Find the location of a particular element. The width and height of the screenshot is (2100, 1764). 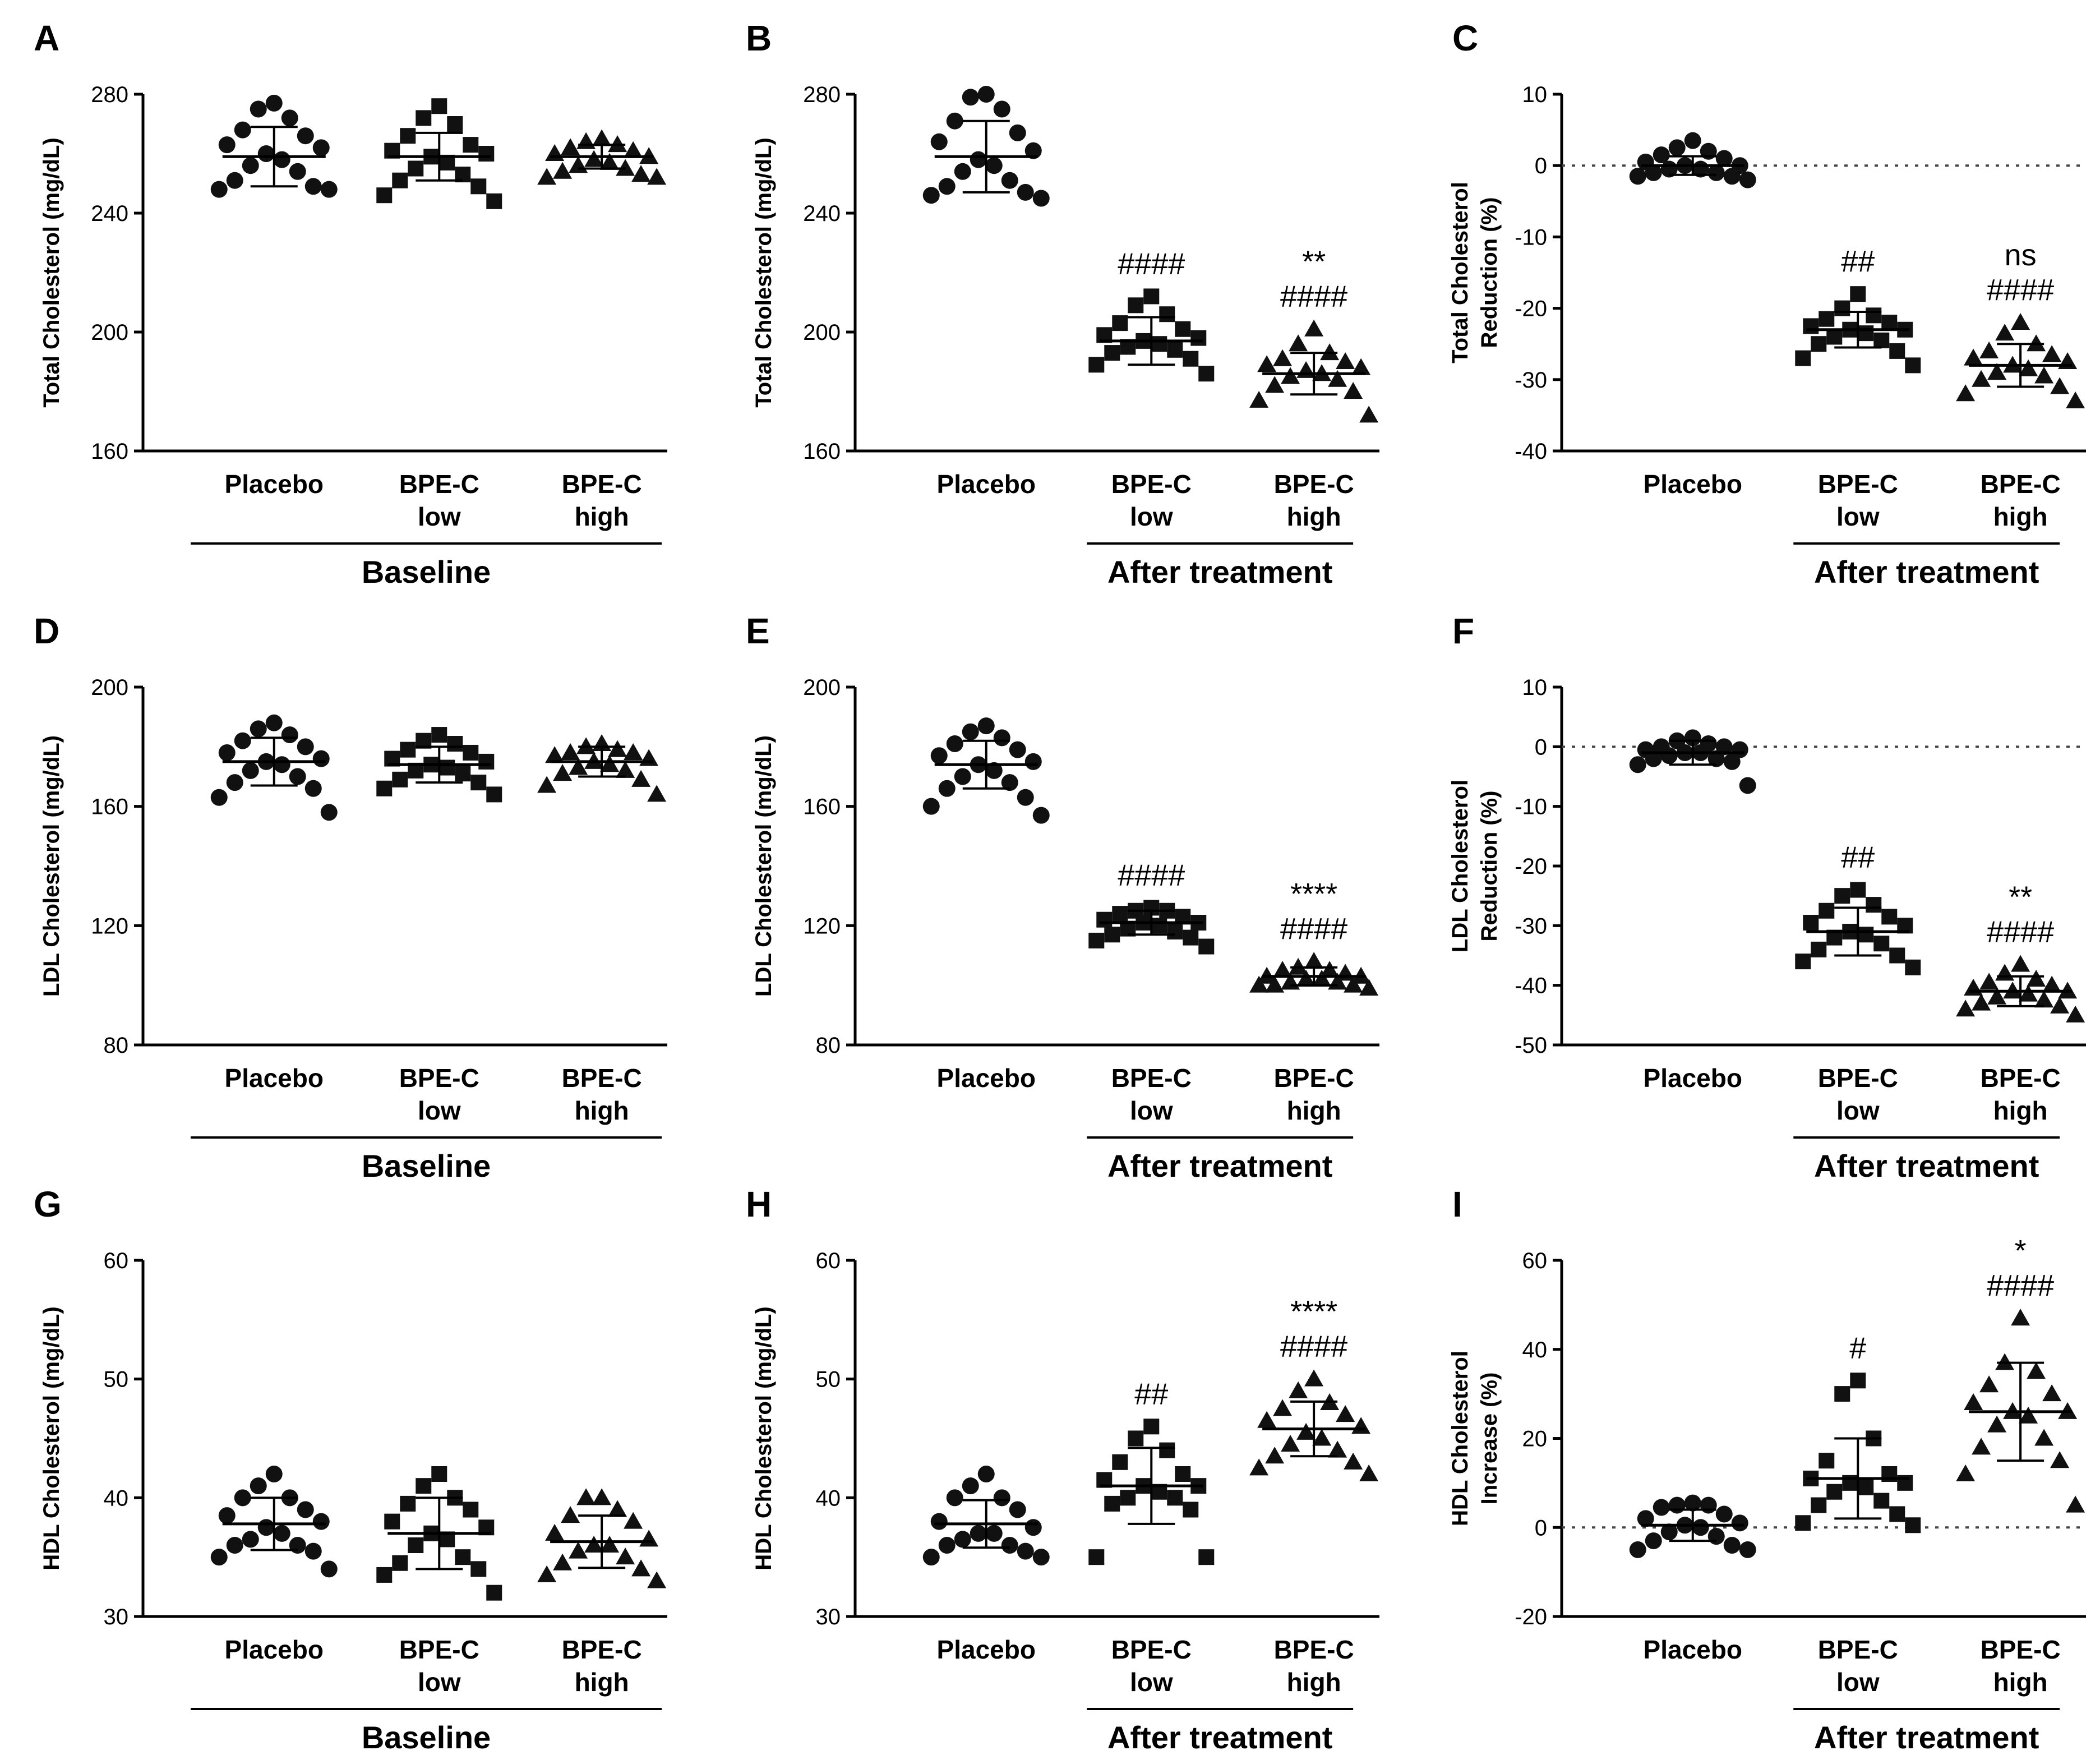

y-tick-label: 160 is located at coordinates (109, 452).